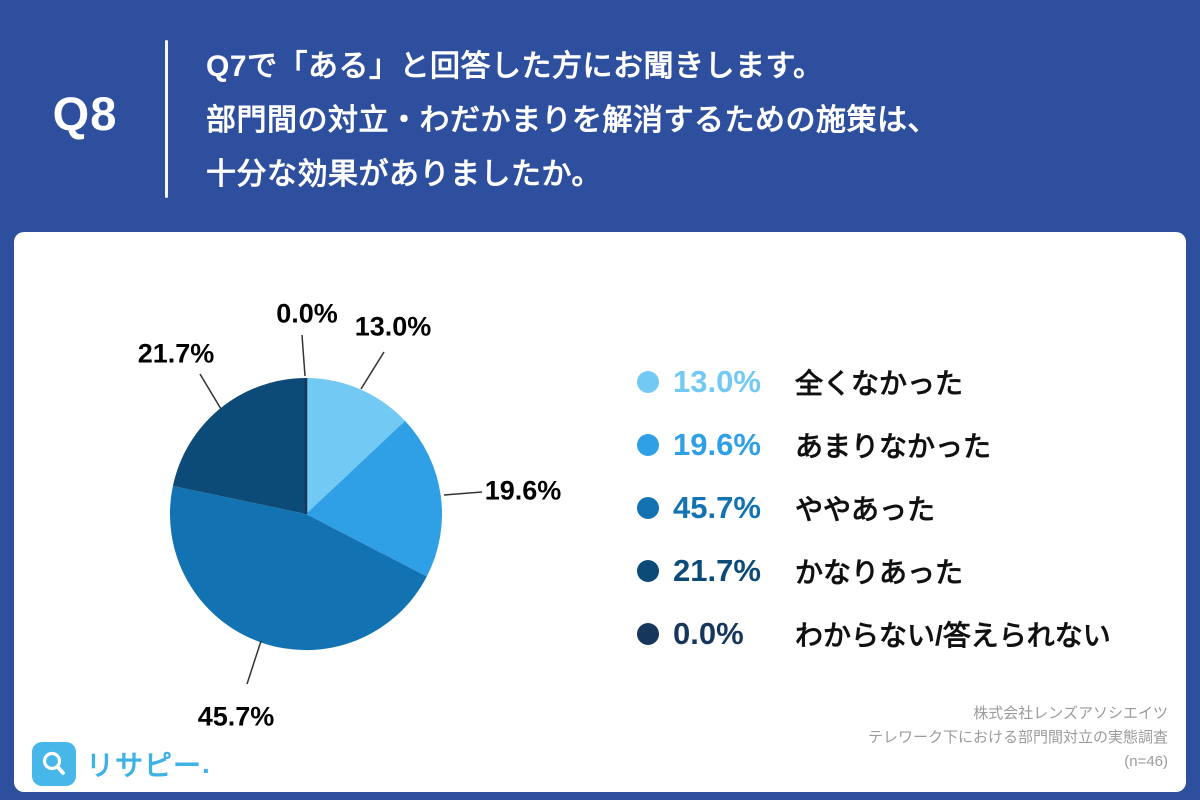 The image size is (1200, 800). Describe the element at coordinates (166, 119) in the screenshot. I see `header-divider` at that location.